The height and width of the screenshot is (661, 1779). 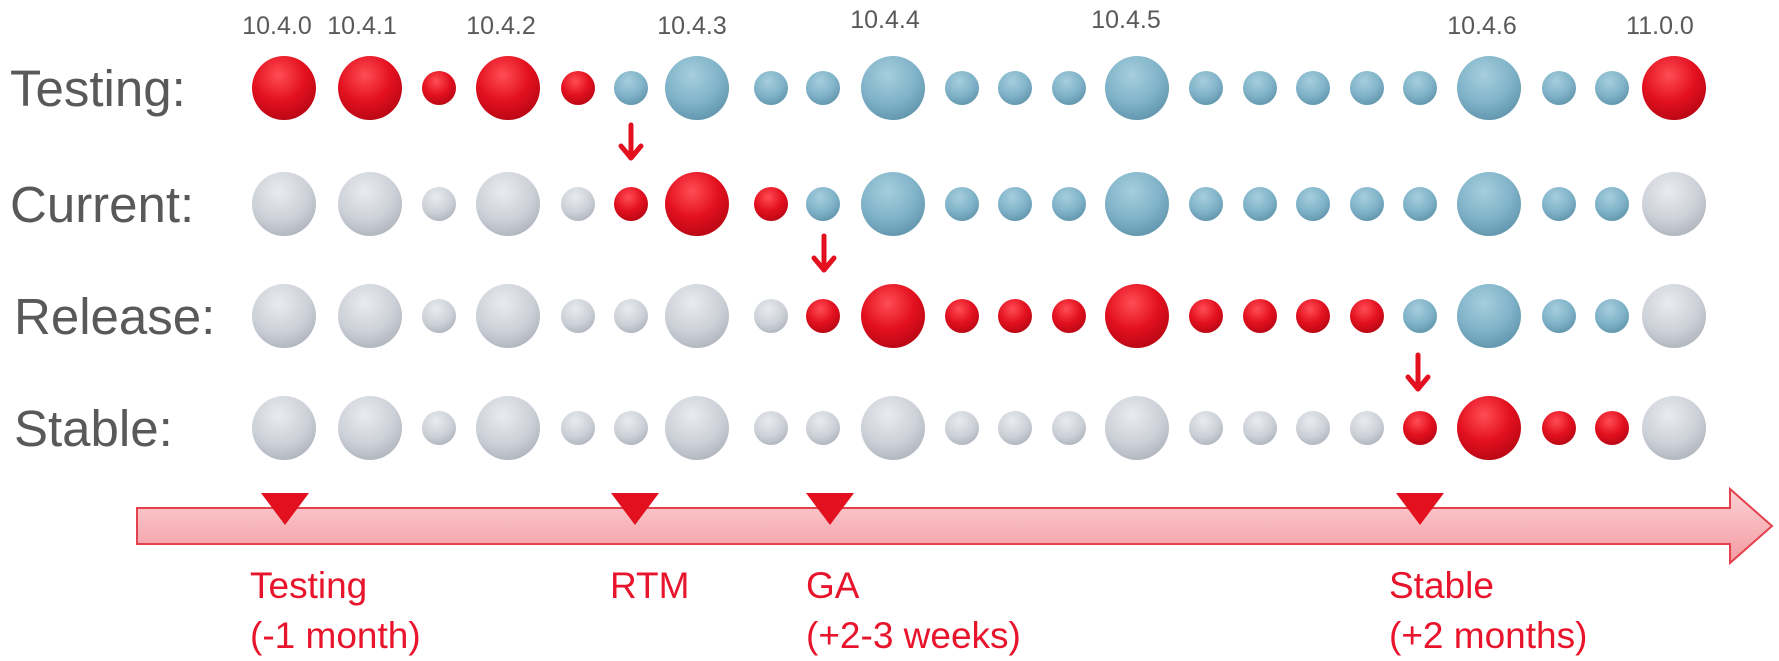 What do you see at coordinates (833, 585) in the screenshot?
I see `milestone-ga: GA` at bounding box center [833, 585].